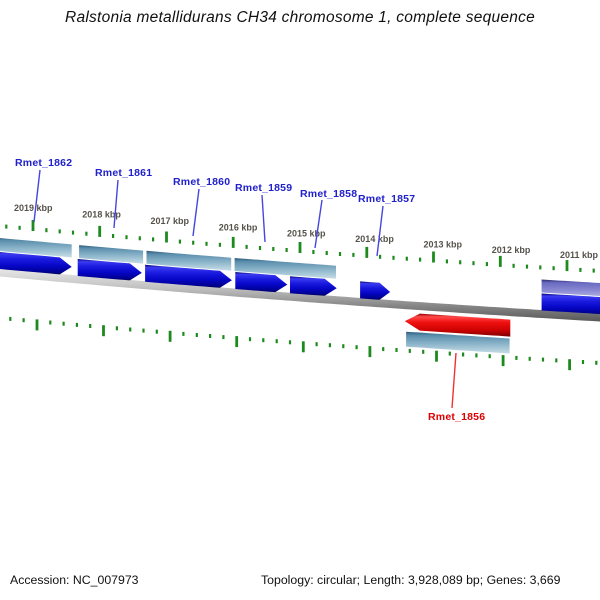 Image resolution: width=600 pixels, height=600 pixels. I want to click on kbp-label: 2011 kbp, so click(579, 255).